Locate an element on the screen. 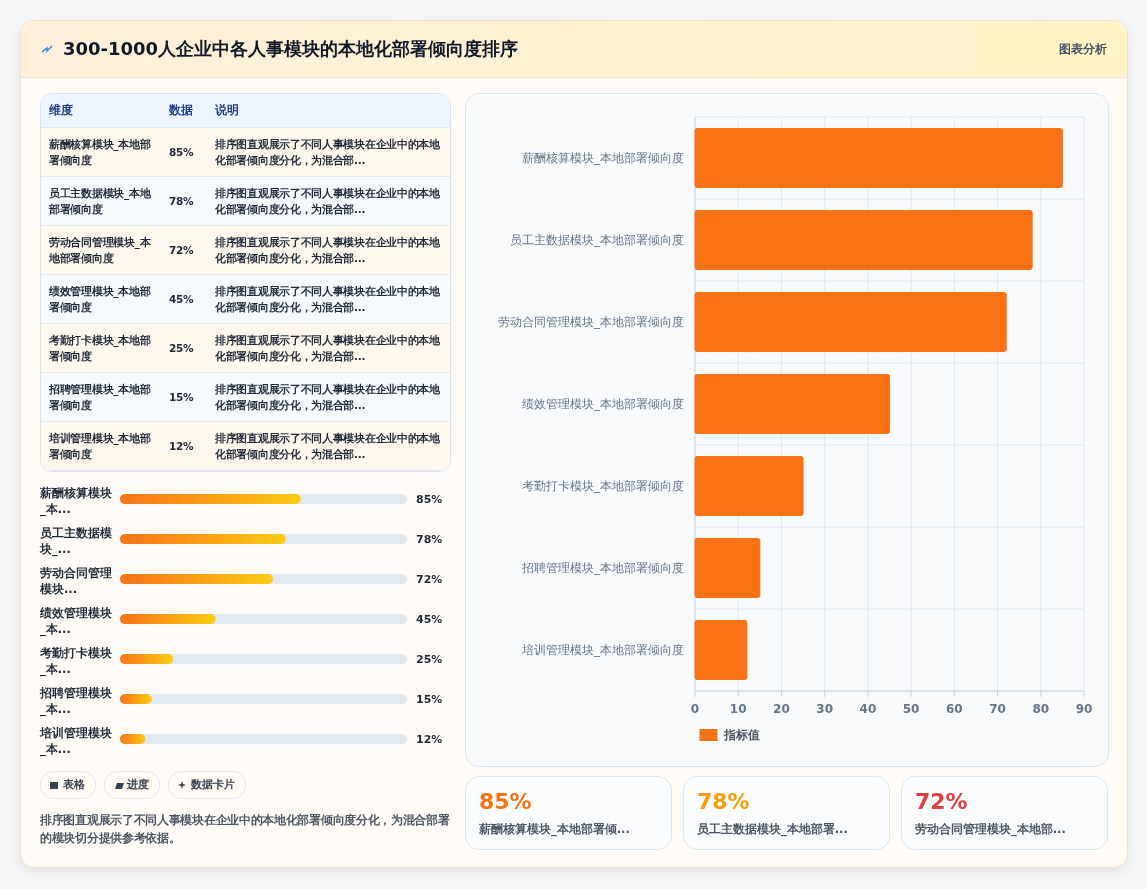 The image size is (1147, 889). text: 15% is located at coordinates (184, 397).